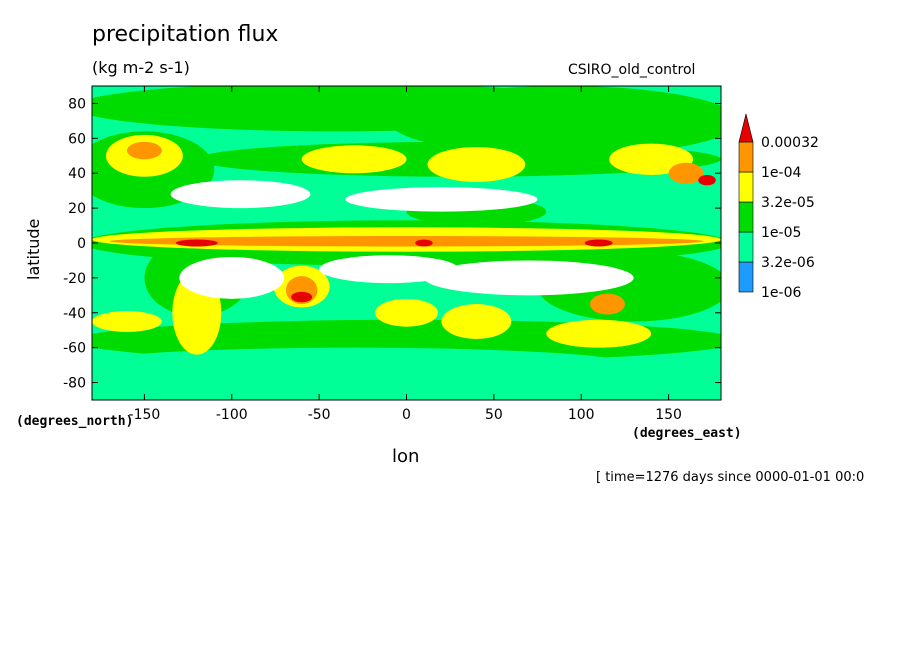 Image resolution: width=904 pixels, height=654 pixels. Describe the element at coordinates (781, 293) in the screenshot. I see `colorbar-label: 1e-06` at that location.